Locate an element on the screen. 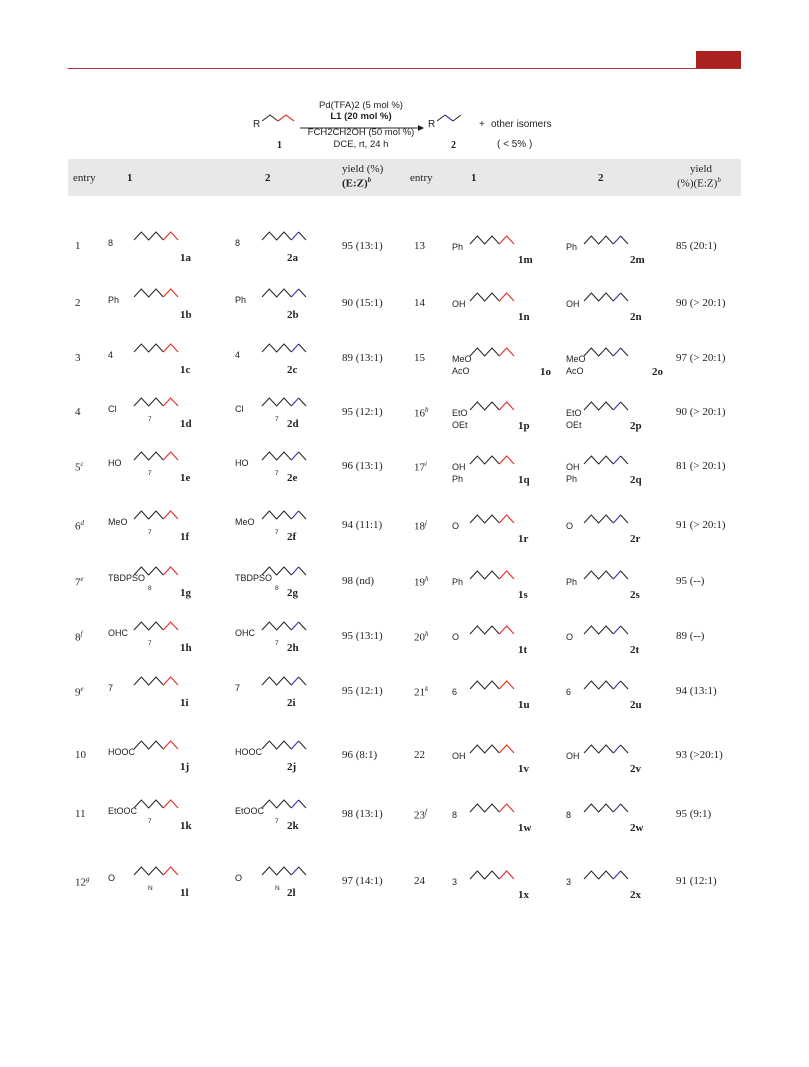 The image size is (809, 1067). product-r: R is located at coordinates (432, 124).